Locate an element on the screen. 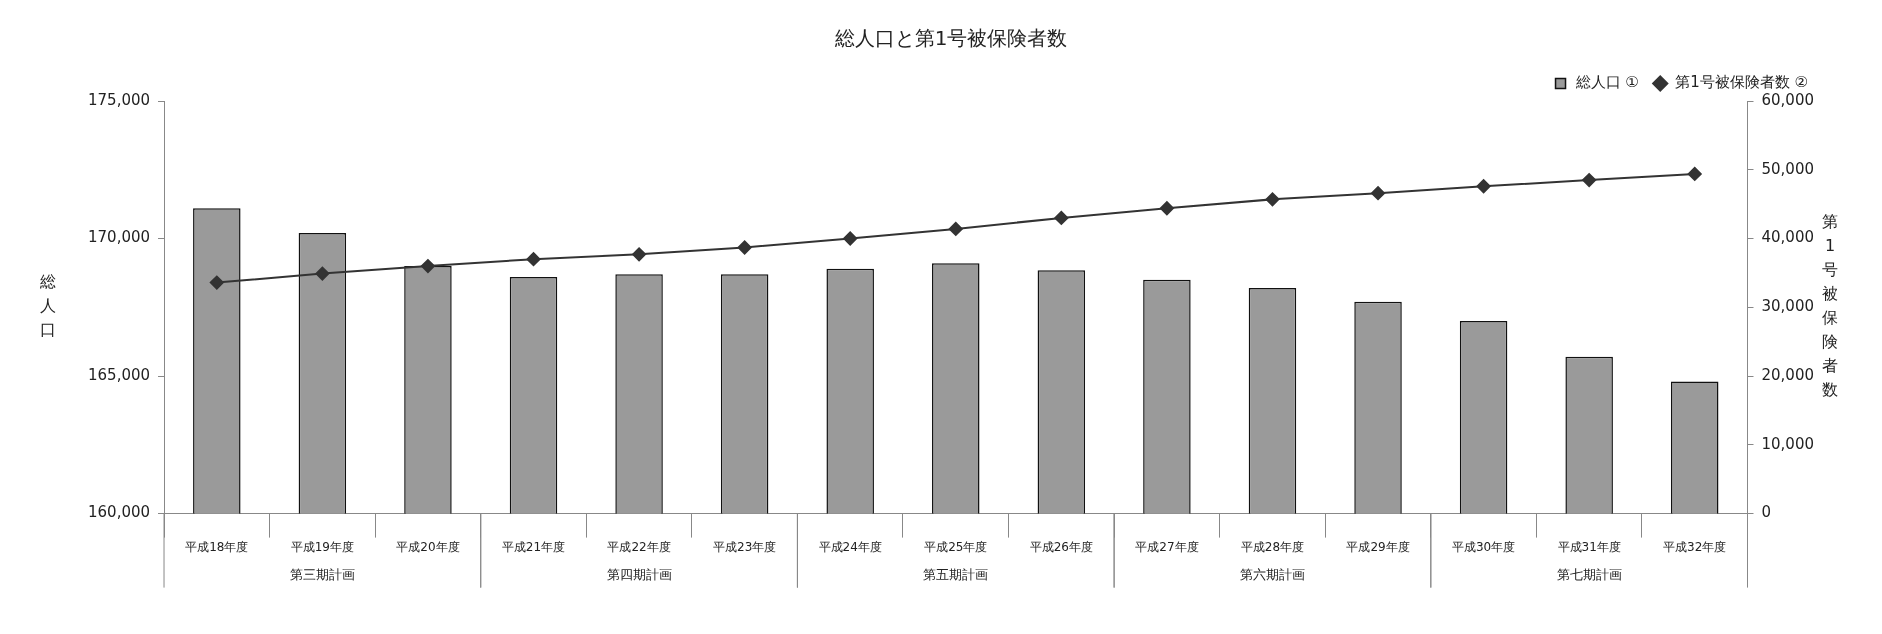 Image resolution: width=1882 pixels, height=634 pixels. x-tick-label: 平成22年度 is located at coordinates (639, 546).